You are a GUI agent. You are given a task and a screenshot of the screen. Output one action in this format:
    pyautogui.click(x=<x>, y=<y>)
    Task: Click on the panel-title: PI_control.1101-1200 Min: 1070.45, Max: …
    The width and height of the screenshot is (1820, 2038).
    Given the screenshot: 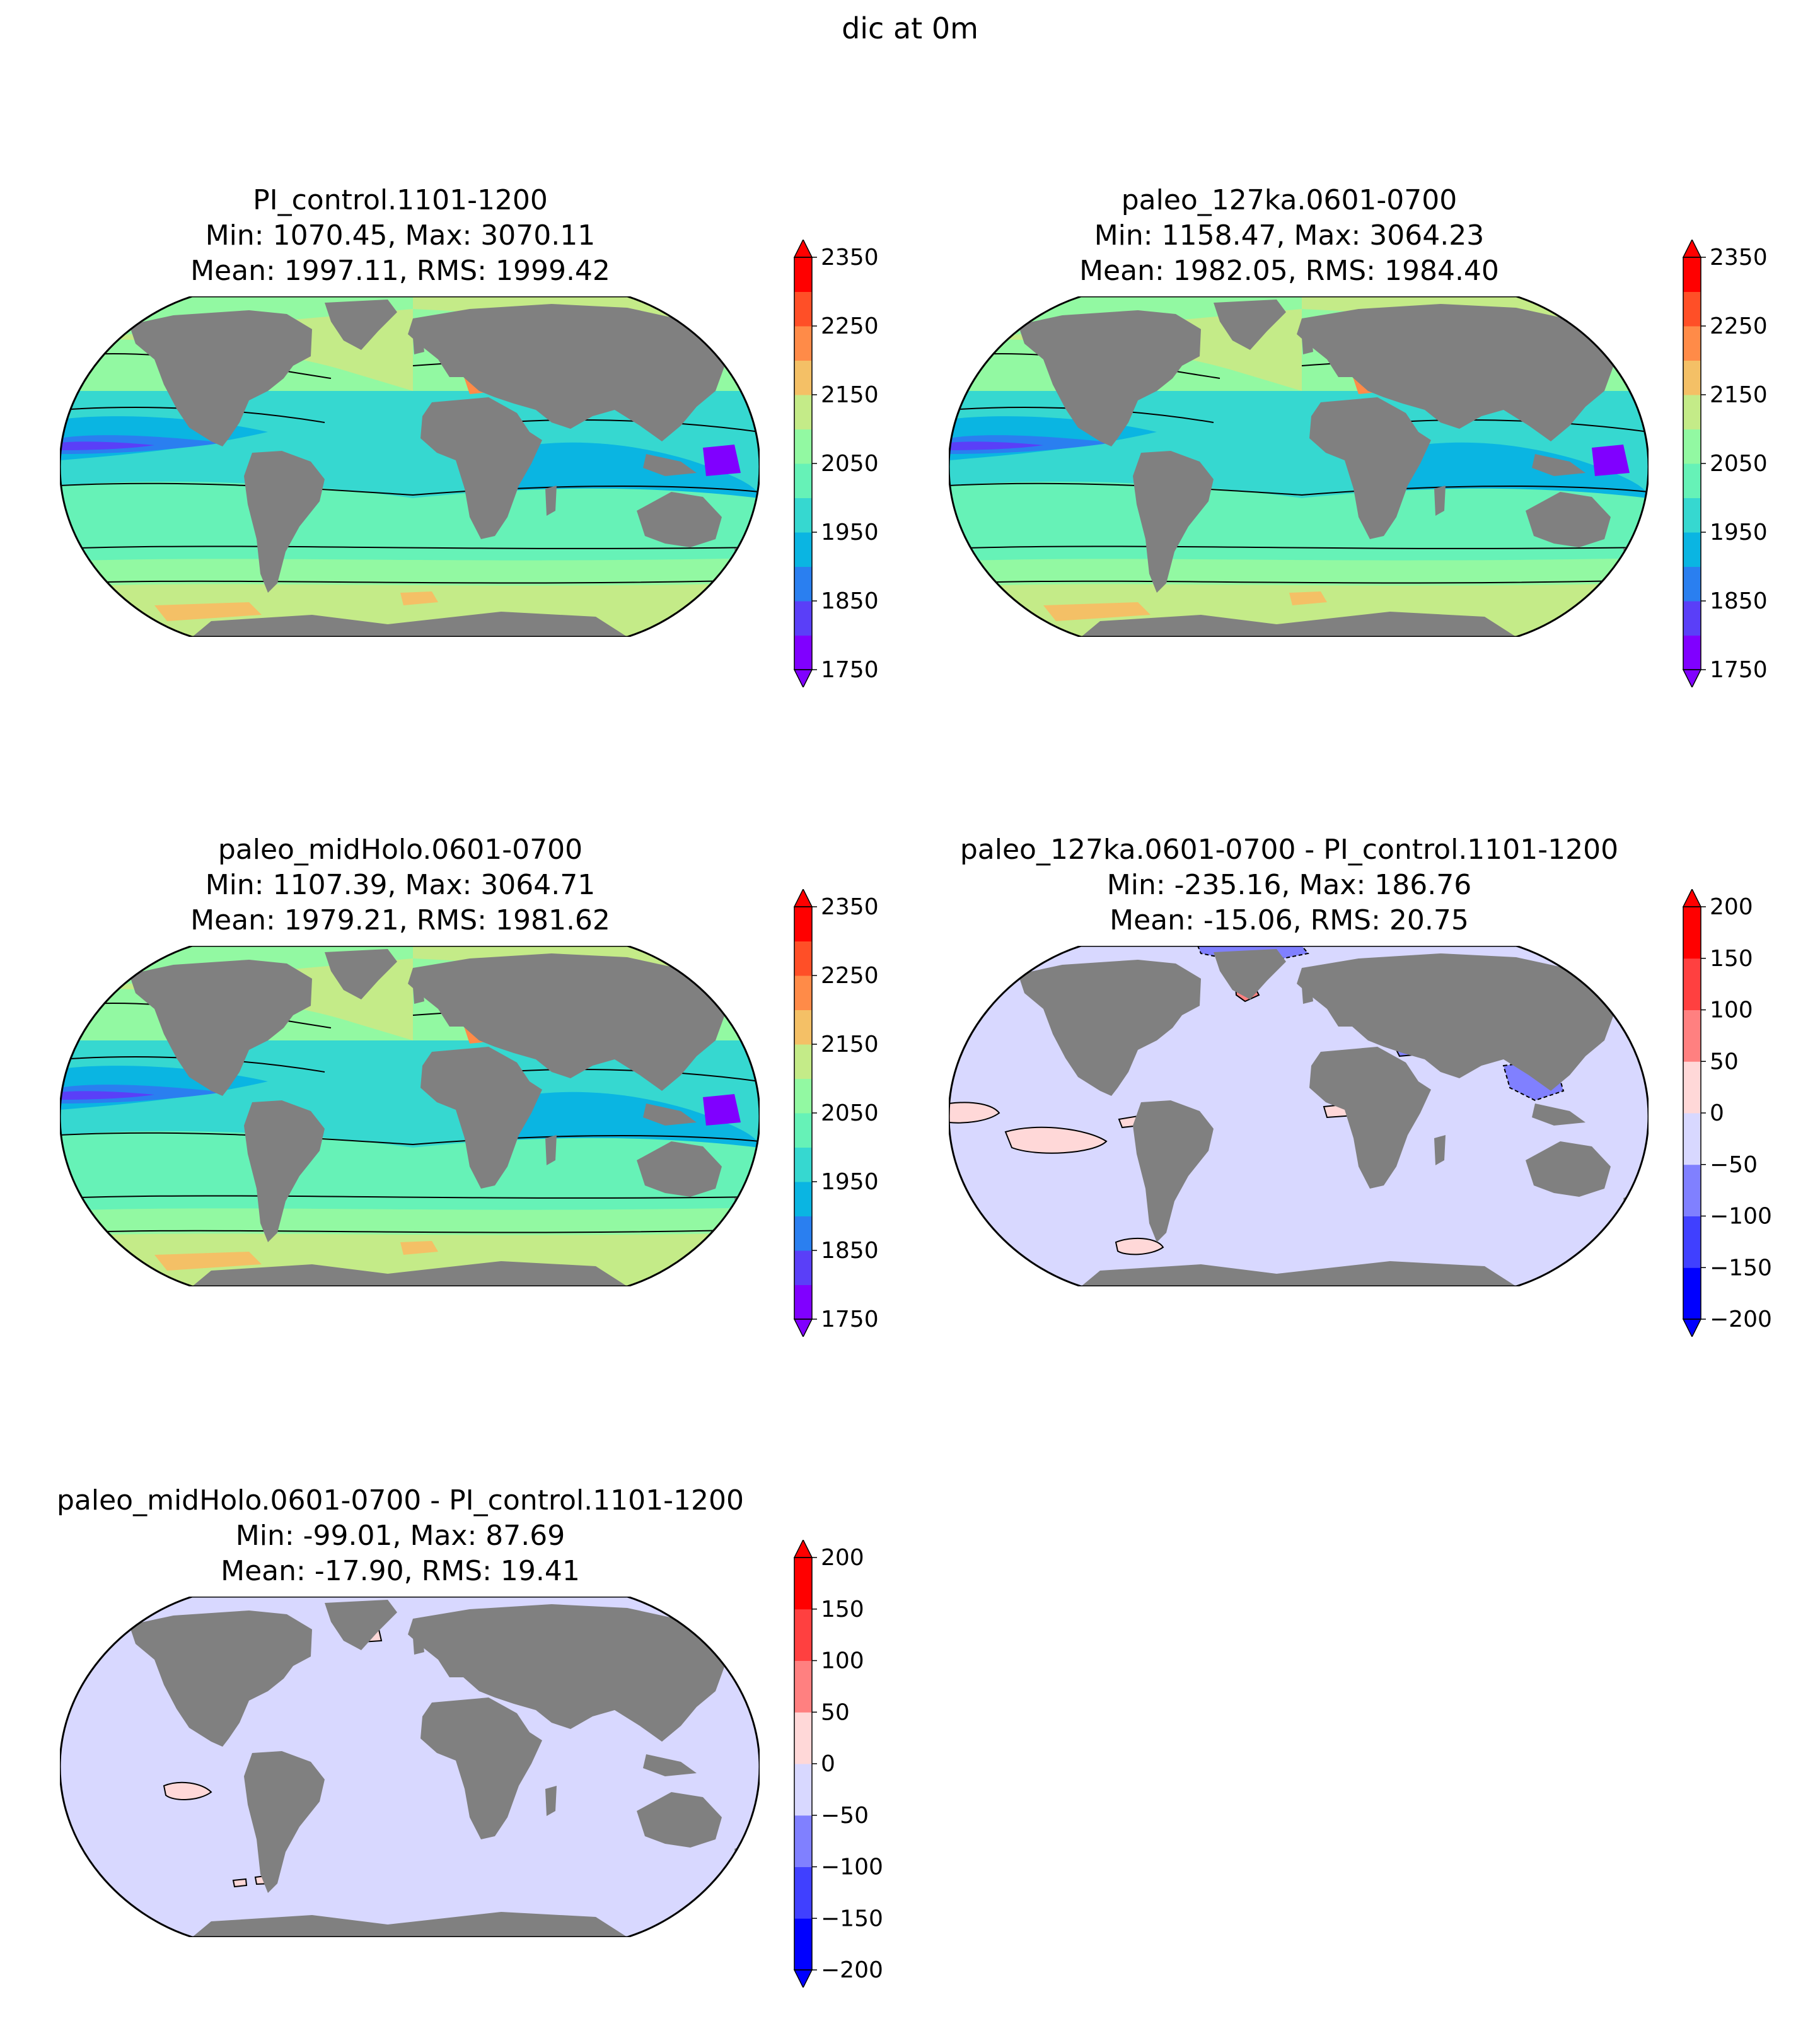 What is the action you would take?
    pyautogui.click(x=400, y=236)
    